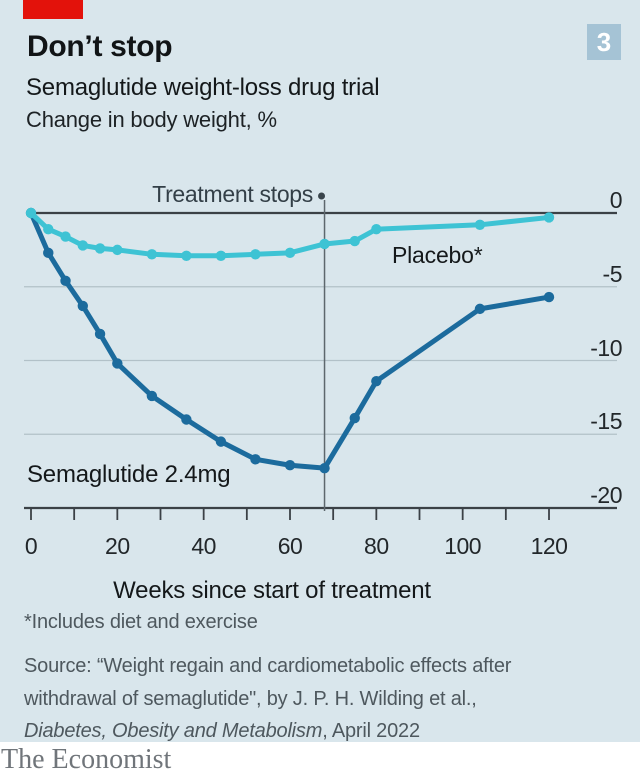 The width and height of the screenshot is (640, 777). I want to click on x-tick-label: 120, so click(549, 546).